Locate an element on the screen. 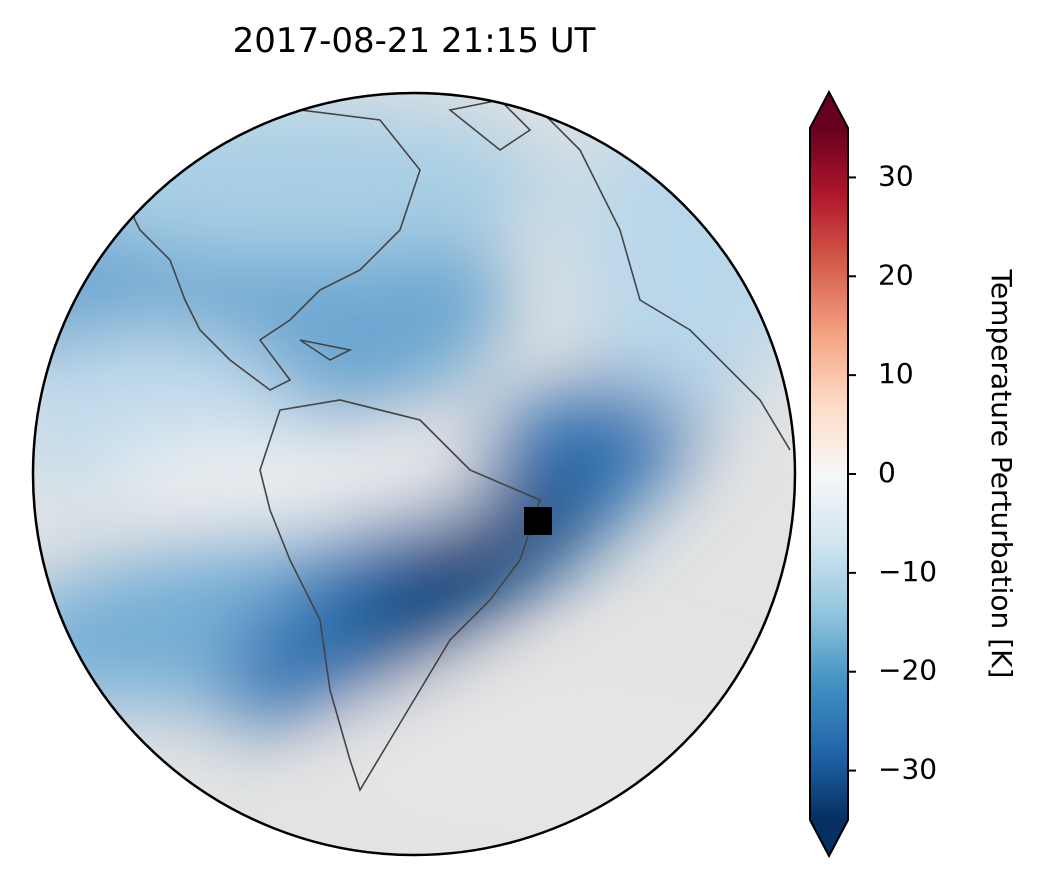 The image size is (1056, 887). colorbar-label: Temperature Perturbation [K] is located at coordinates (1001, 474).